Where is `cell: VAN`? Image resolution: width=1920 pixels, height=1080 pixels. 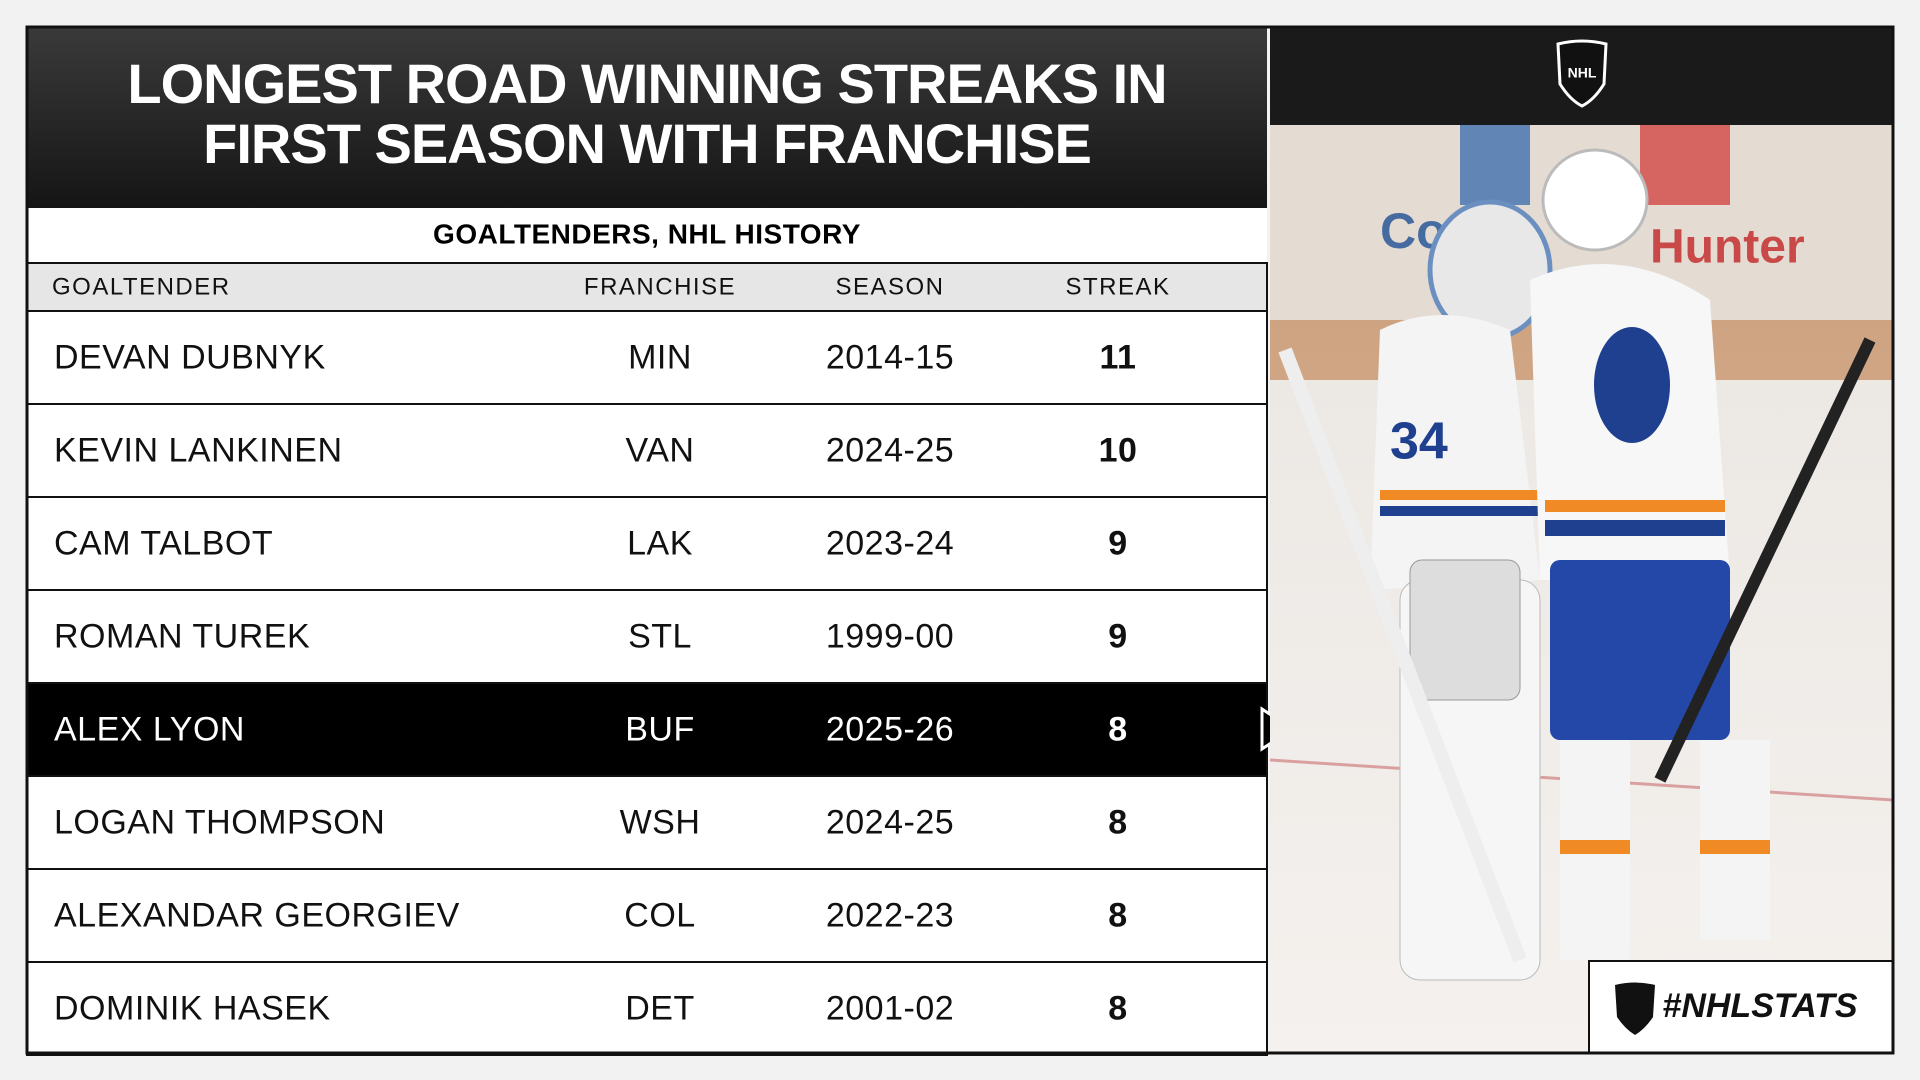
cell: VAN is located at coordinates (660, 450).